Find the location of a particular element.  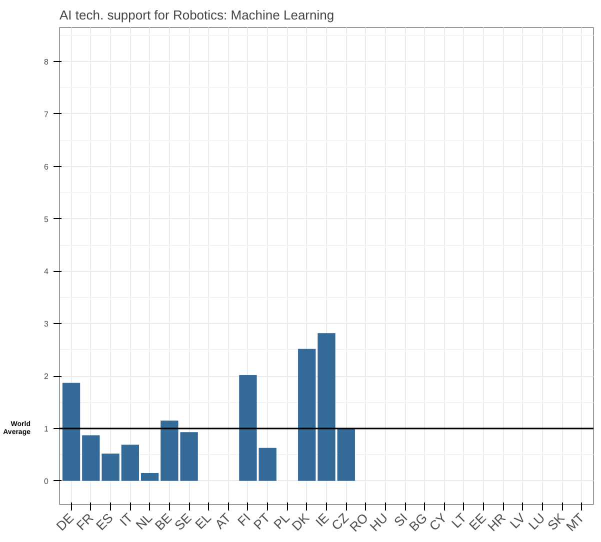

x-tick-label: PT is located at coordinates (261, 521).